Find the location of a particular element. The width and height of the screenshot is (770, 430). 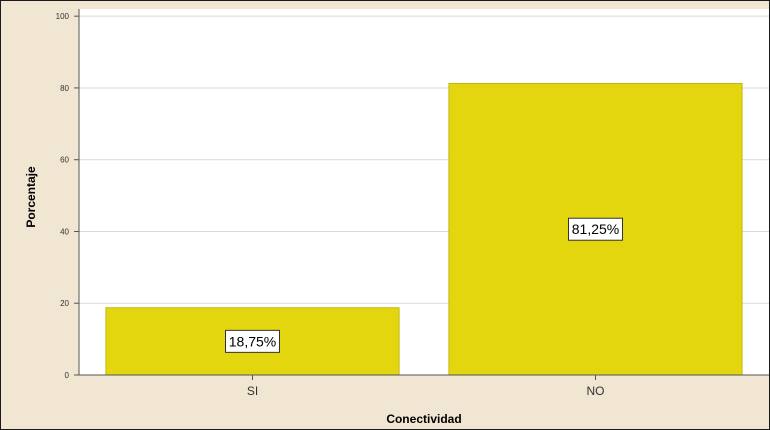

y-tick-label: 20 is located at coordinates (64, 303).